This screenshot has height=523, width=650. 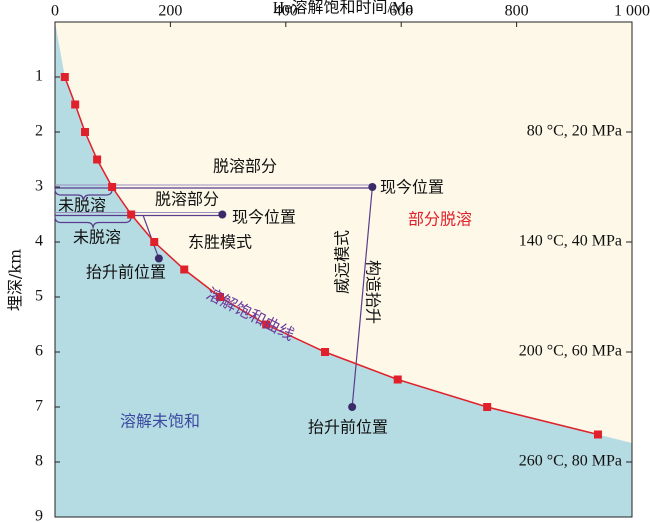 I want to click on annotation: 威远模式, so click(x=342, y=262).